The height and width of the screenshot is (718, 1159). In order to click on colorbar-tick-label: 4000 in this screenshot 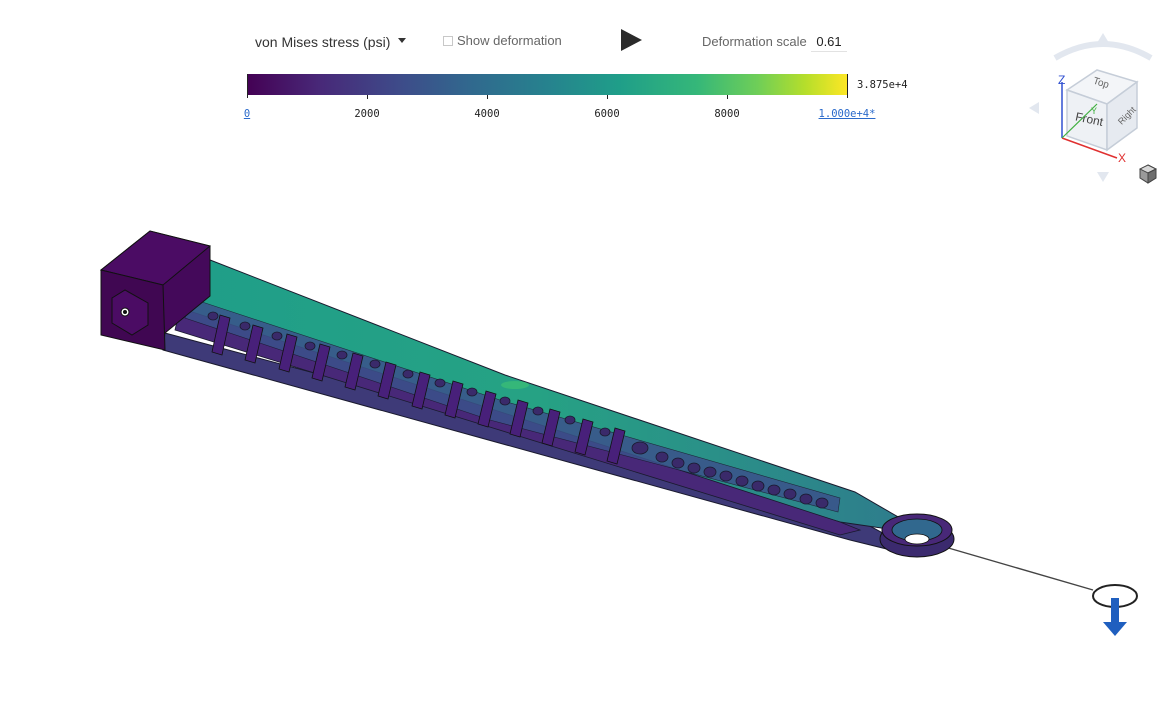, I will do `click(487, 114)`.